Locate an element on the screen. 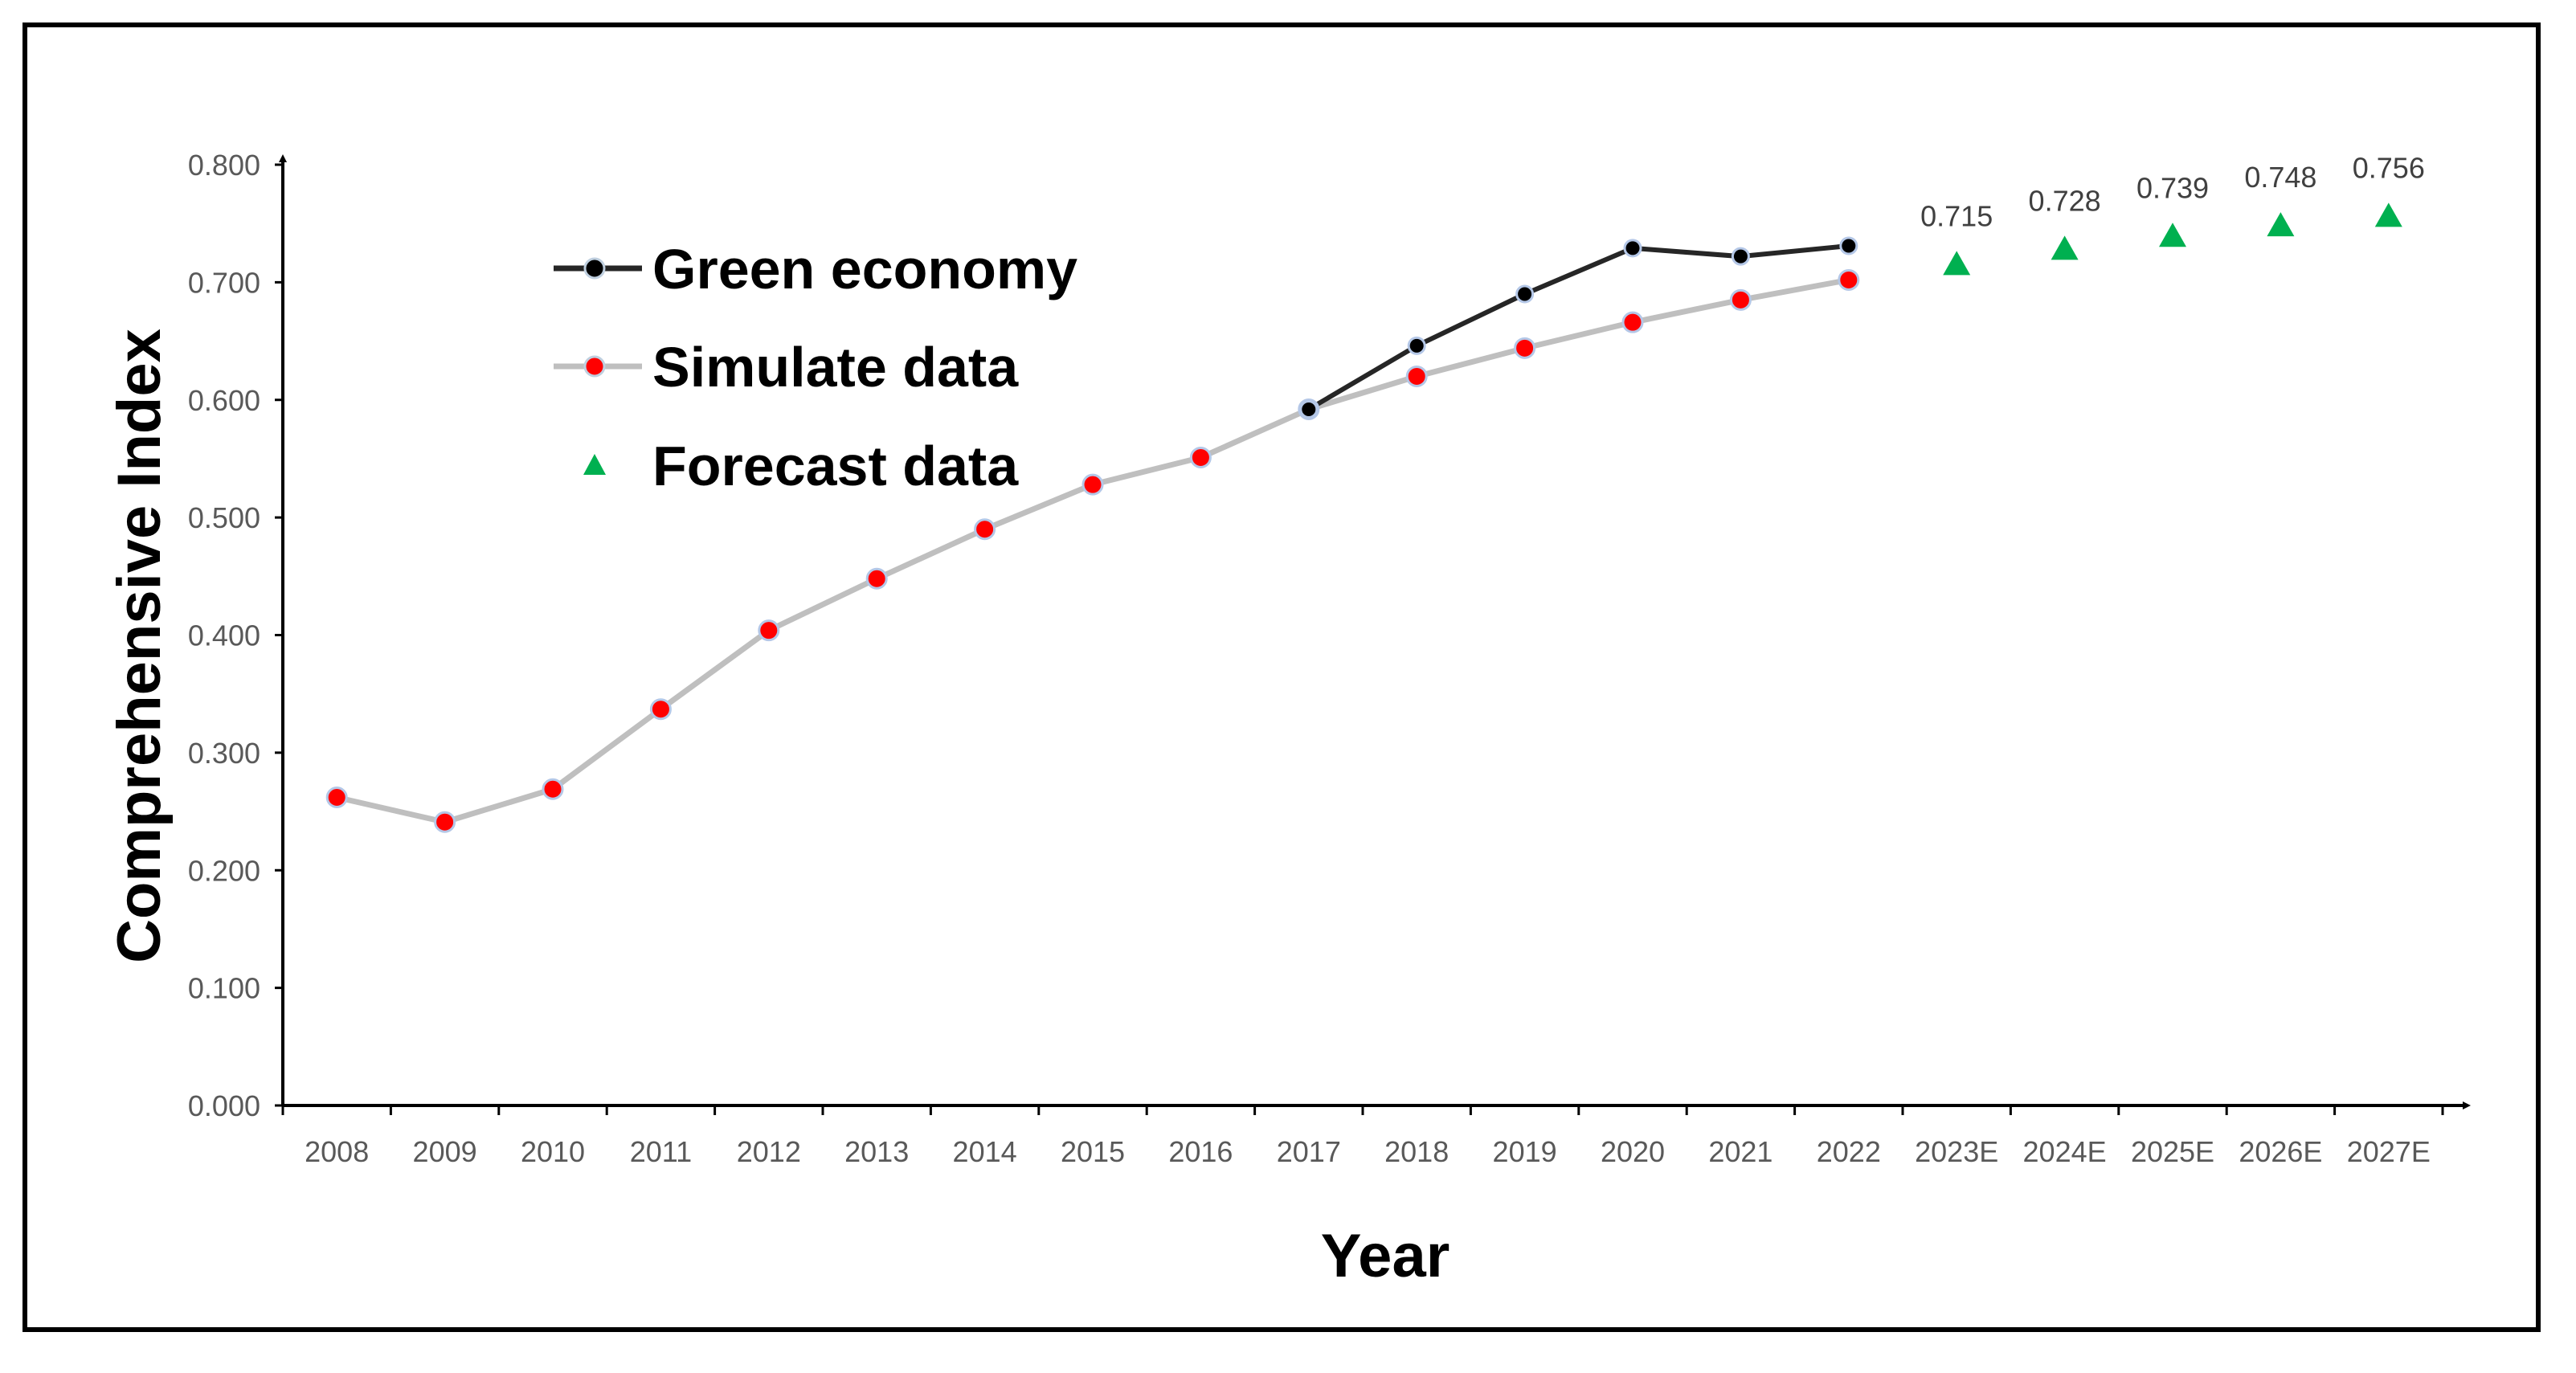  legend-label-simulate-data: Simulate data is located at coordinates (835, 367).